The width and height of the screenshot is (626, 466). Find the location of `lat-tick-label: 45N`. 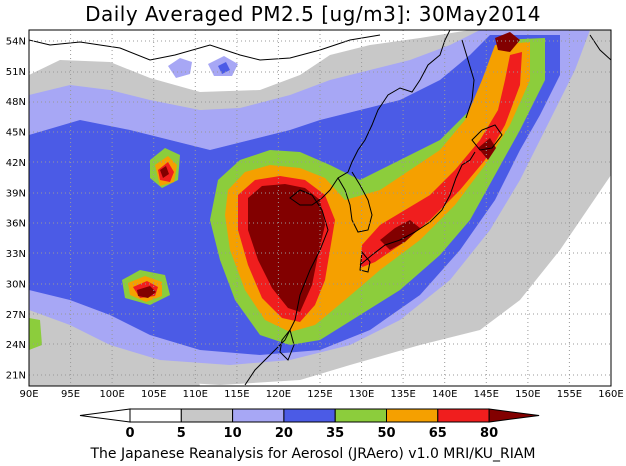

lat-tick-label: 45N is located at coordinates (16, 133).